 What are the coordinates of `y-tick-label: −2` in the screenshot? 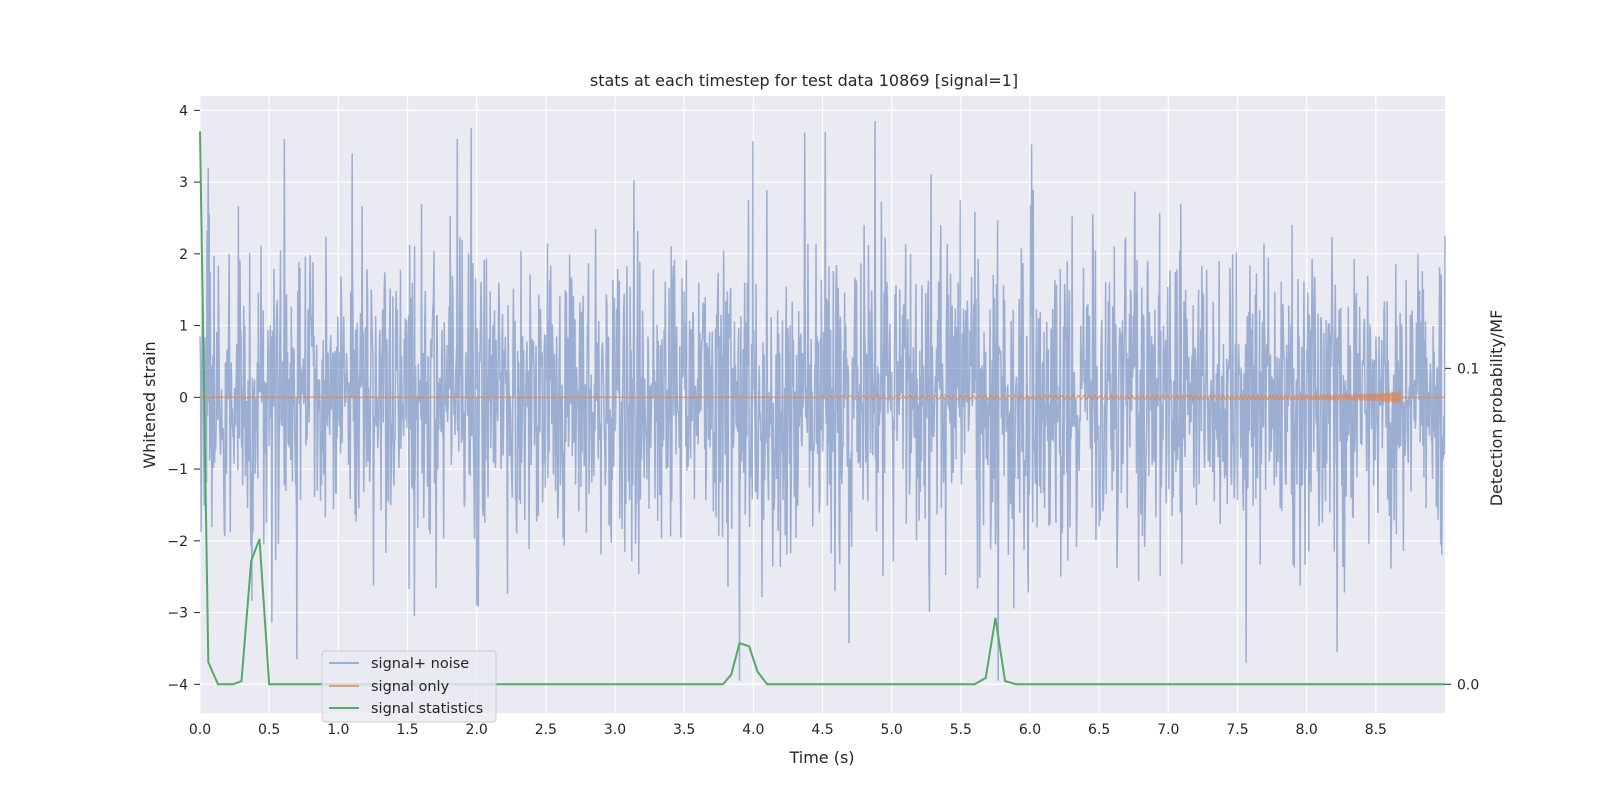 It's located at (177, 542).